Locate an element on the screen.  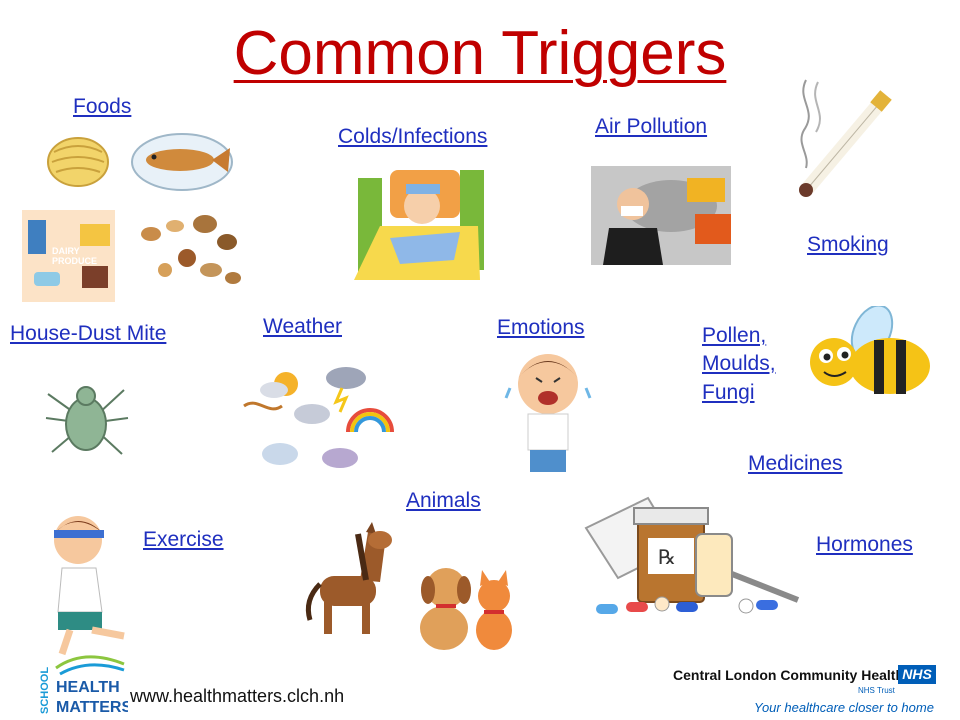
weather-icons-illustration is located at coordinates (318, 418).